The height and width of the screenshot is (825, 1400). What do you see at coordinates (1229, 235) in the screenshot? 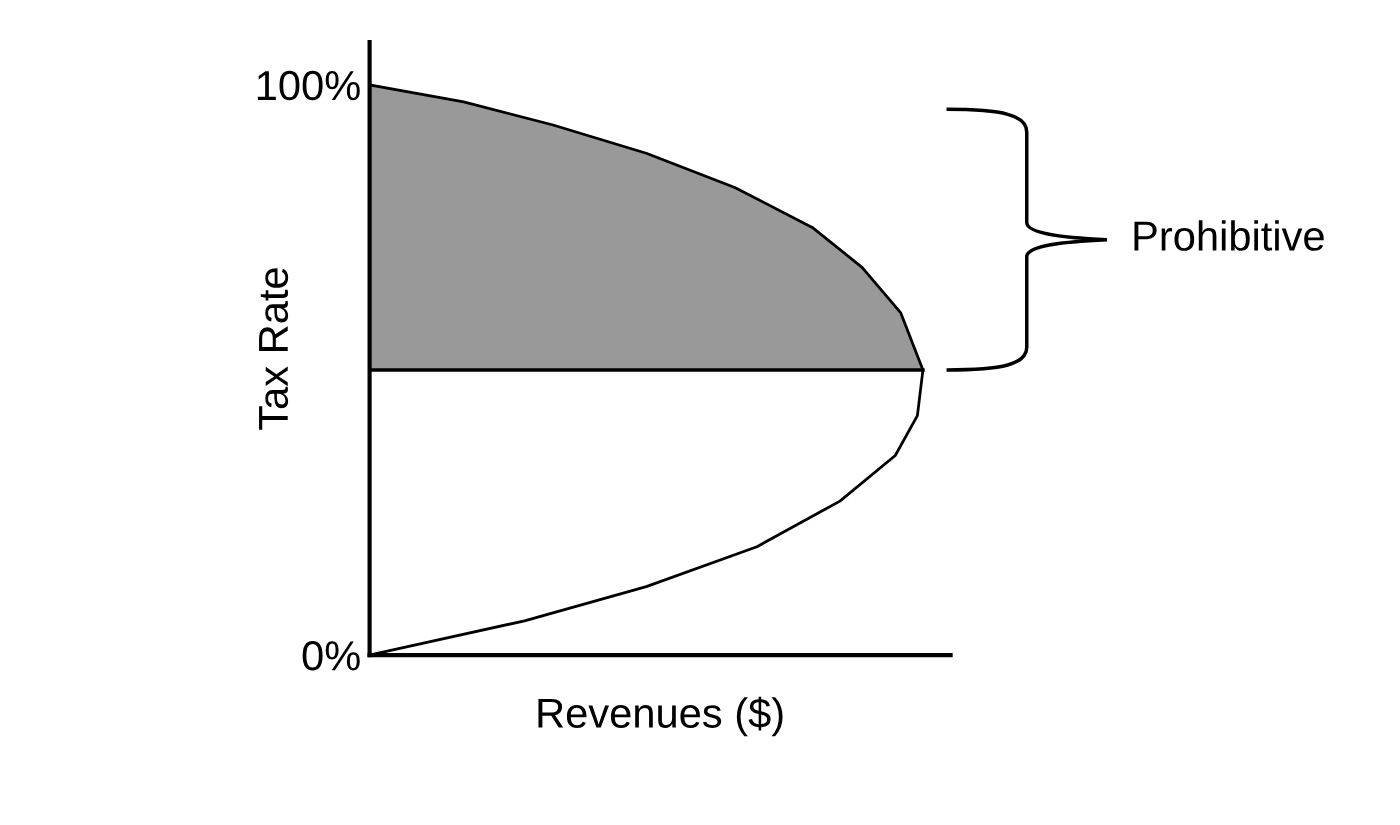
I see `text: Prohibitive` at bounding box center [1229, 235].